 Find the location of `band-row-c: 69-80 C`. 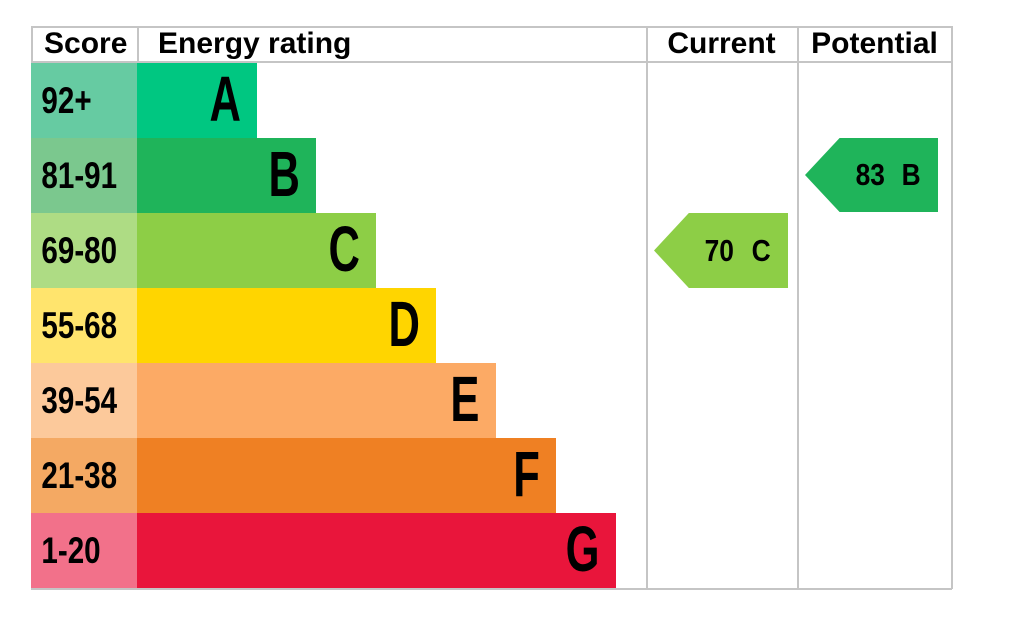

band-row-c: 69-80 C is located at coordinates (491, 250).